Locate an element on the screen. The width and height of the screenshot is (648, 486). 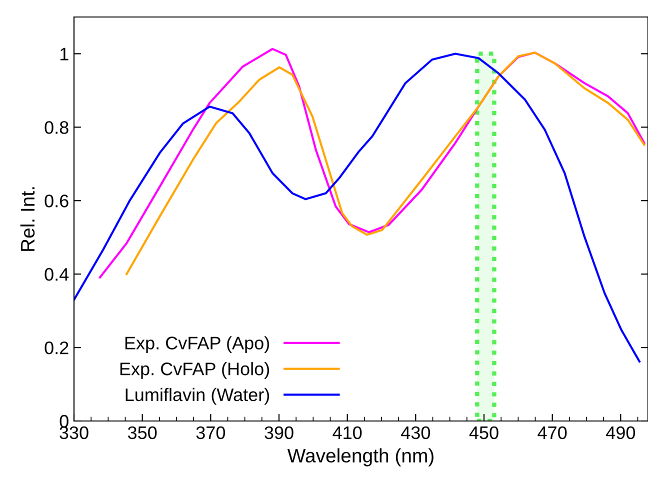
x-tick-label: 490 is located at coordinates (621, 433).